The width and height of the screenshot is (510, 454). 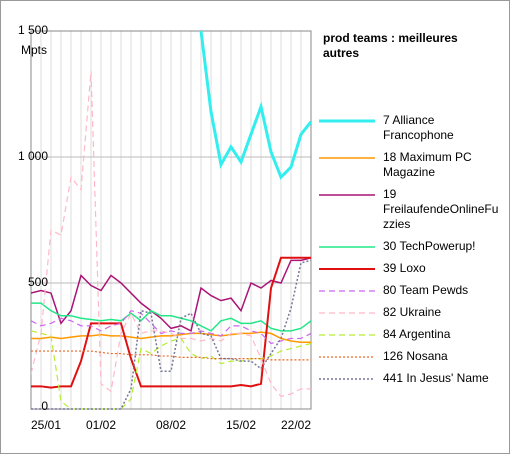 What do you see at coordinates (436, 378) in the screenshot?
I see `legend-label: 441 In Jesus' Name` at bounding box center [436, 378].